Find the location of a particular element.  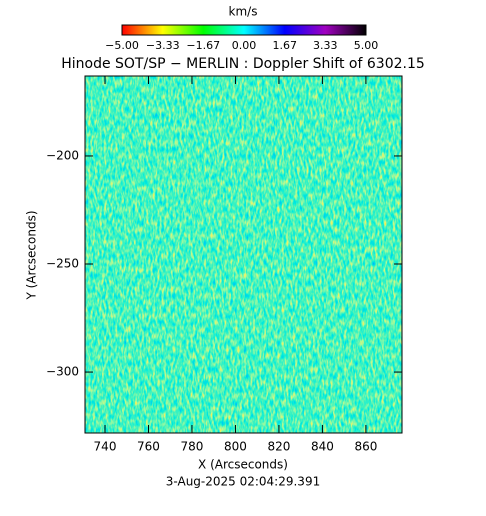

x-tick-label: 760 is located at coordinates (148, 447).